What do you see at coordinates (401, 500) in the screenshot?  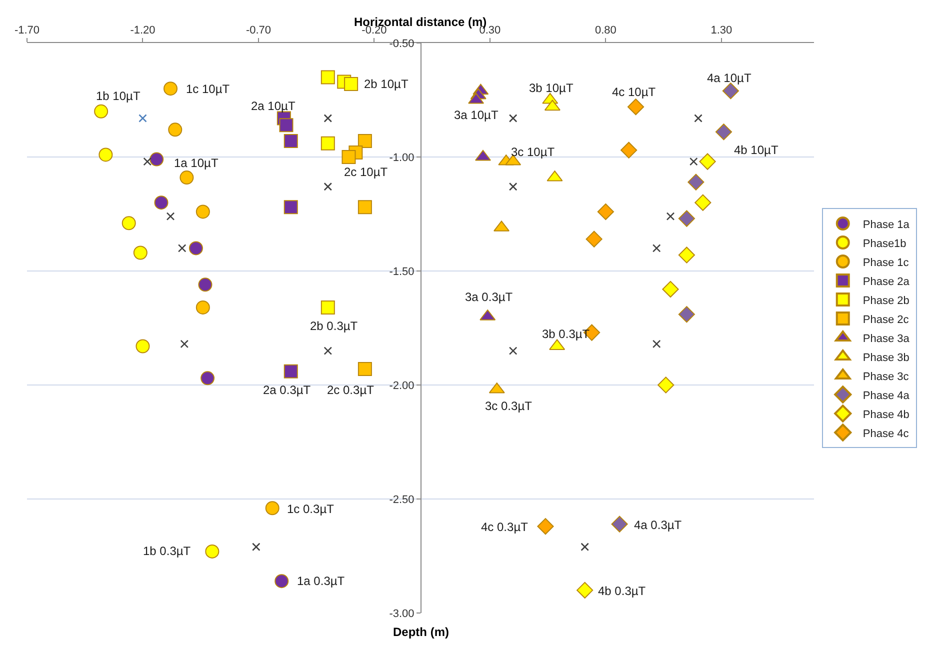 I see `y-tick-label: -2.50` at bounding box center [401, 500].